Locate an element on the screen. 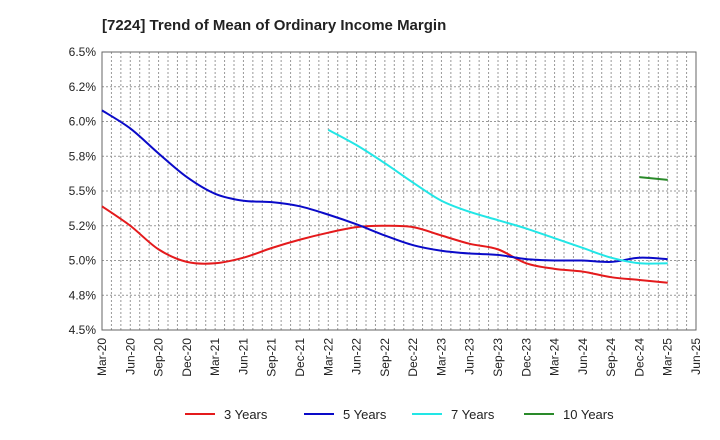 The image size is (720, 440). y-tick-label: 5.8% is located at coordinates (83, 156).